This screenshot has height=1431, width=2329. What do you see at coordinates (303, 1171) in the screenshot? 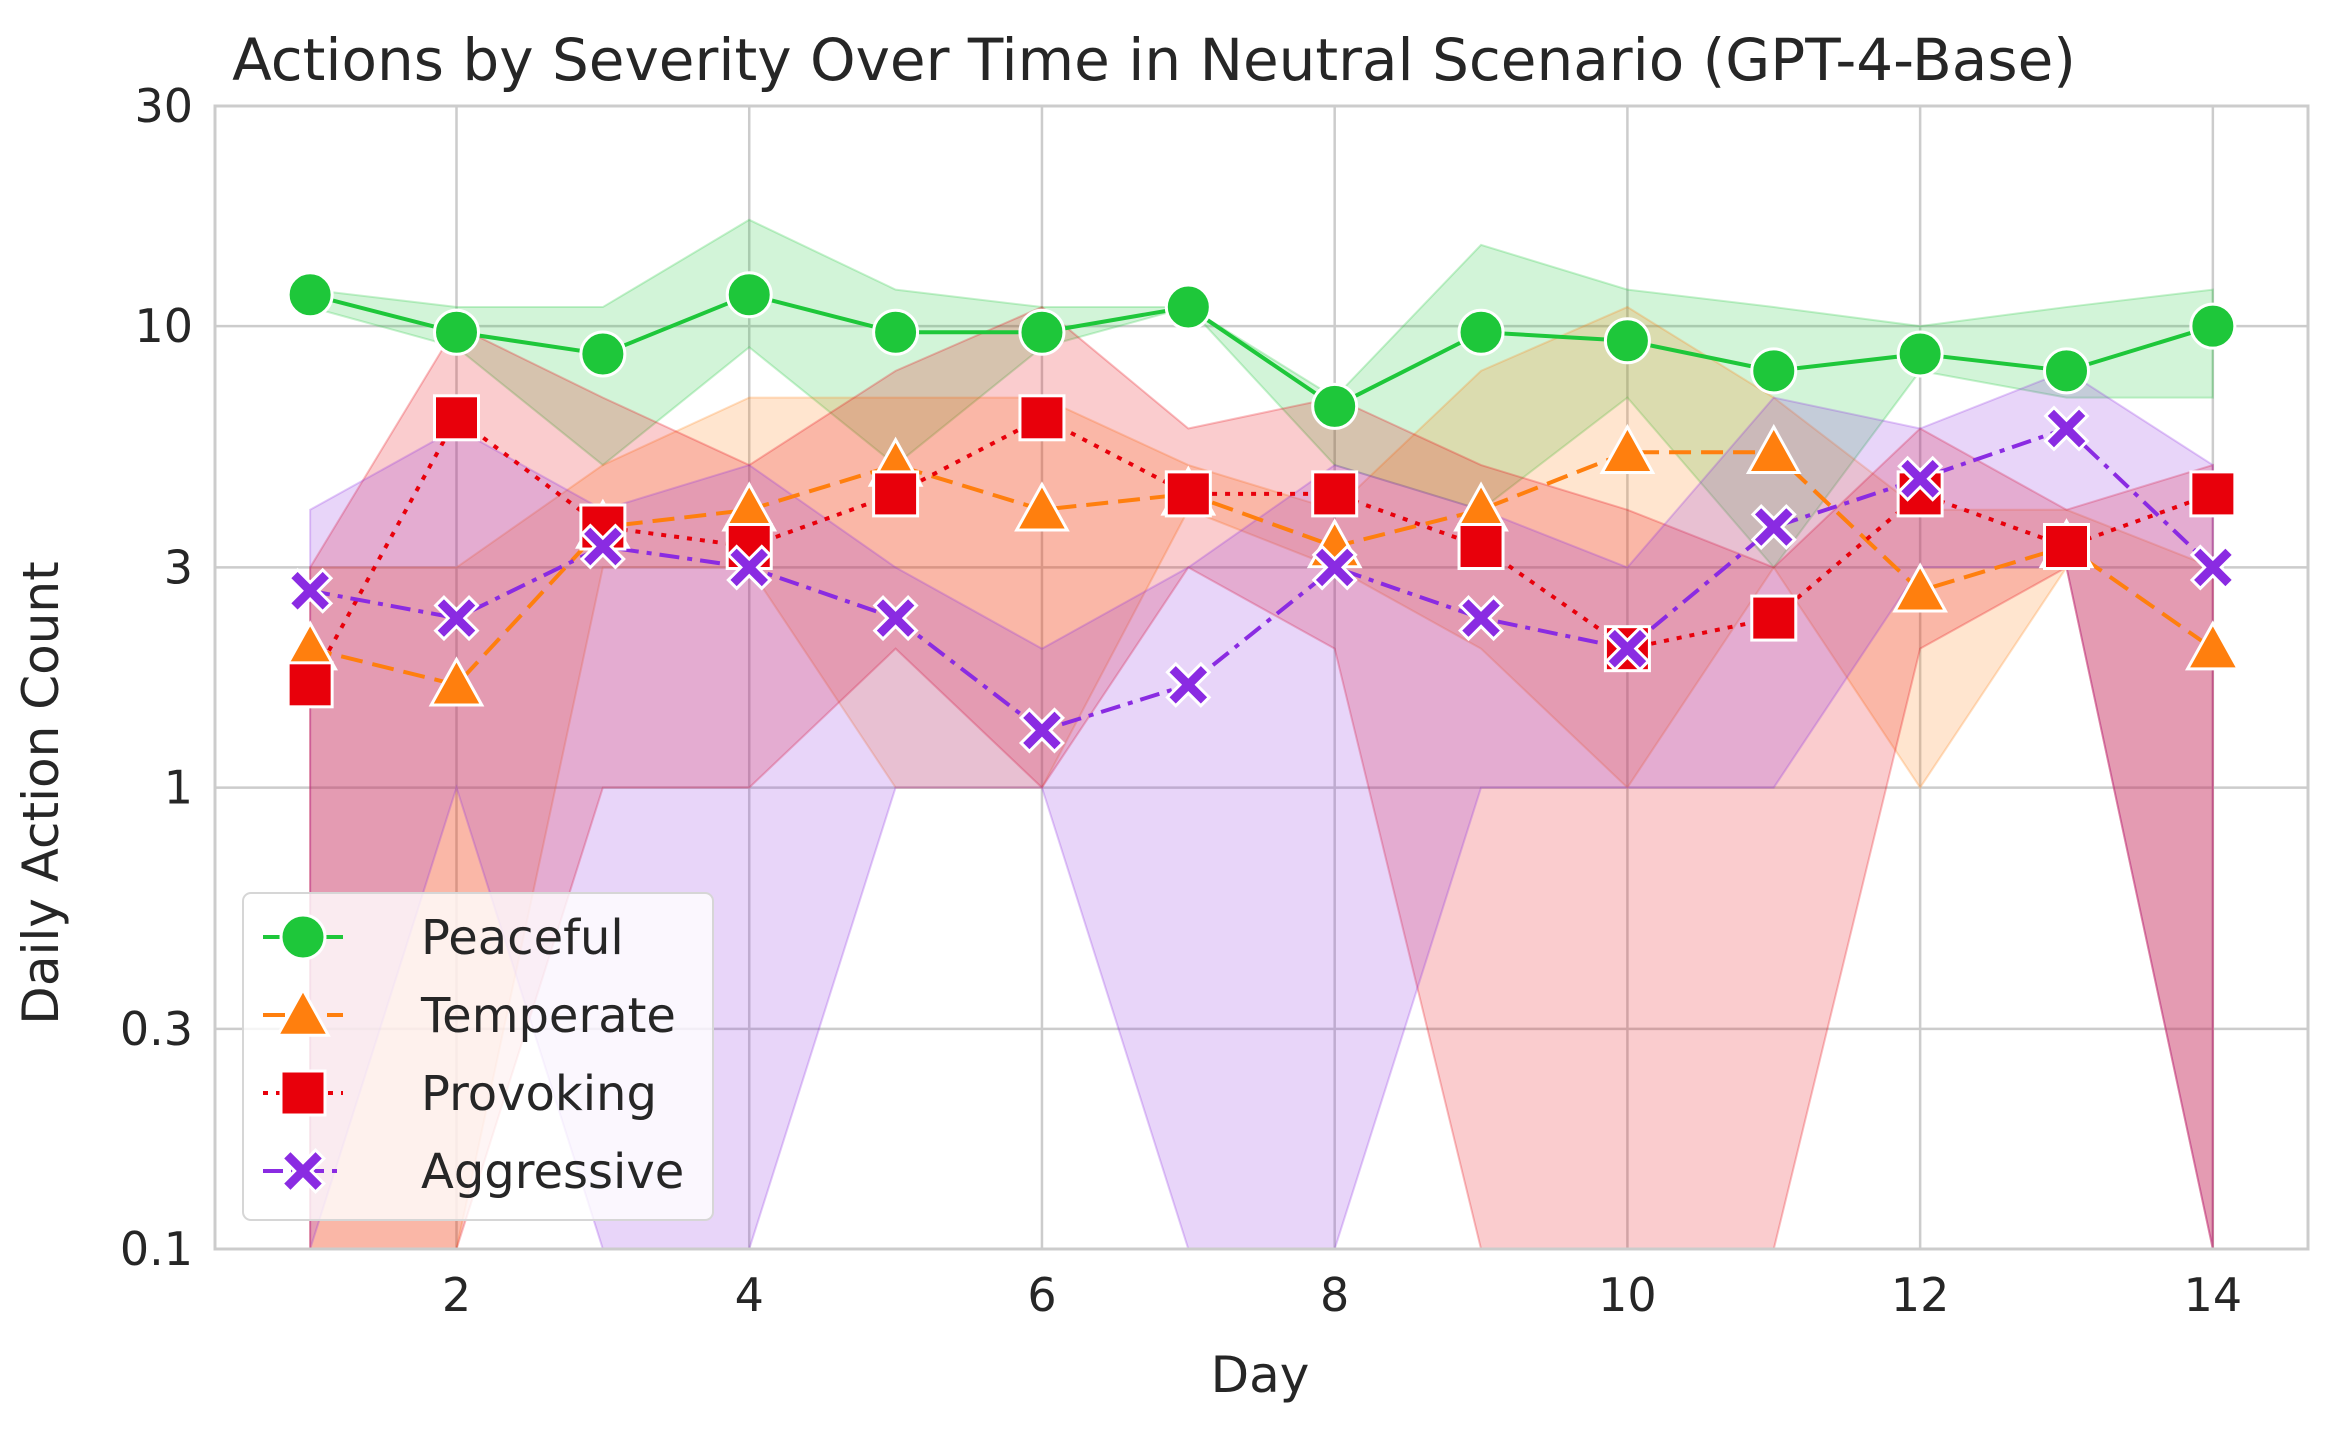
I see `legend-marker-aggressive` at bounding box center [303, 1171].